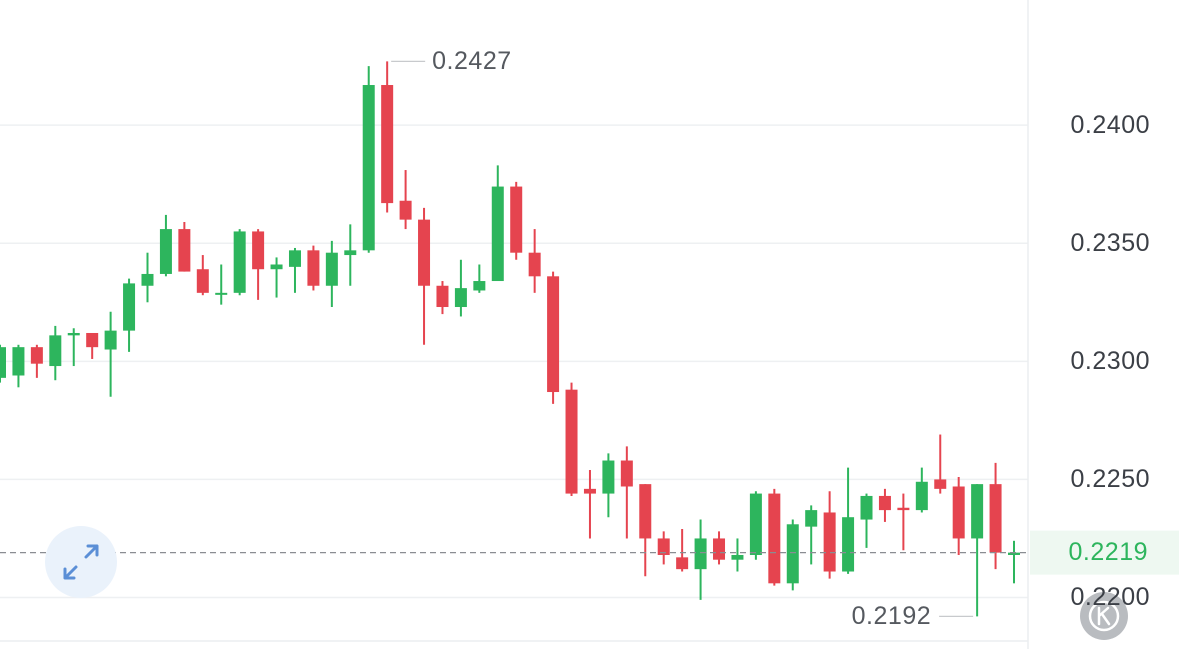  I want to click on y-tick-label: 0.2300, so click(1110, 361).